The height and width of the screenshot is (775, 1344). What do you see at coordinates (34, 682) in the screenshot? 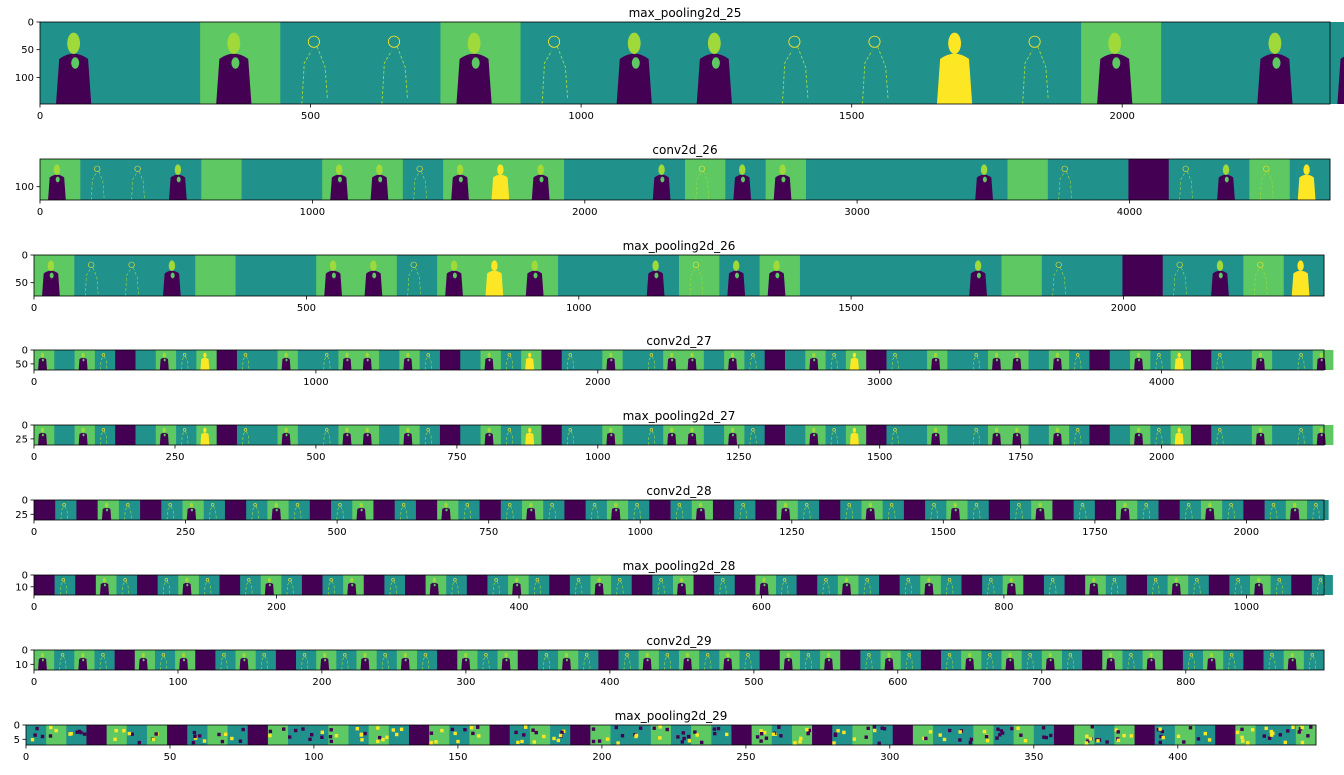
I see `x-tick-label: 0` at bounding box center [34, 682].